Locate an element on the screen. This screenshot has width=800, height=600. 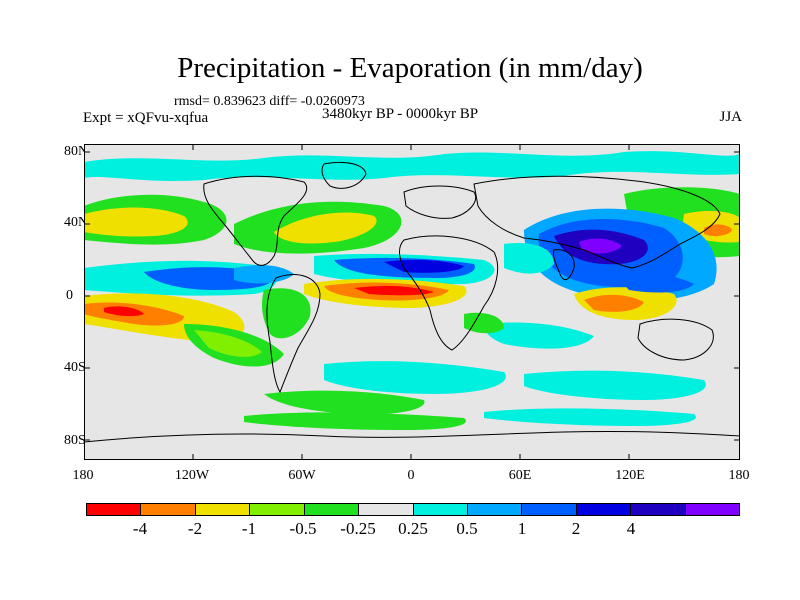
coast-south-america is located at coordinates (293, 334).